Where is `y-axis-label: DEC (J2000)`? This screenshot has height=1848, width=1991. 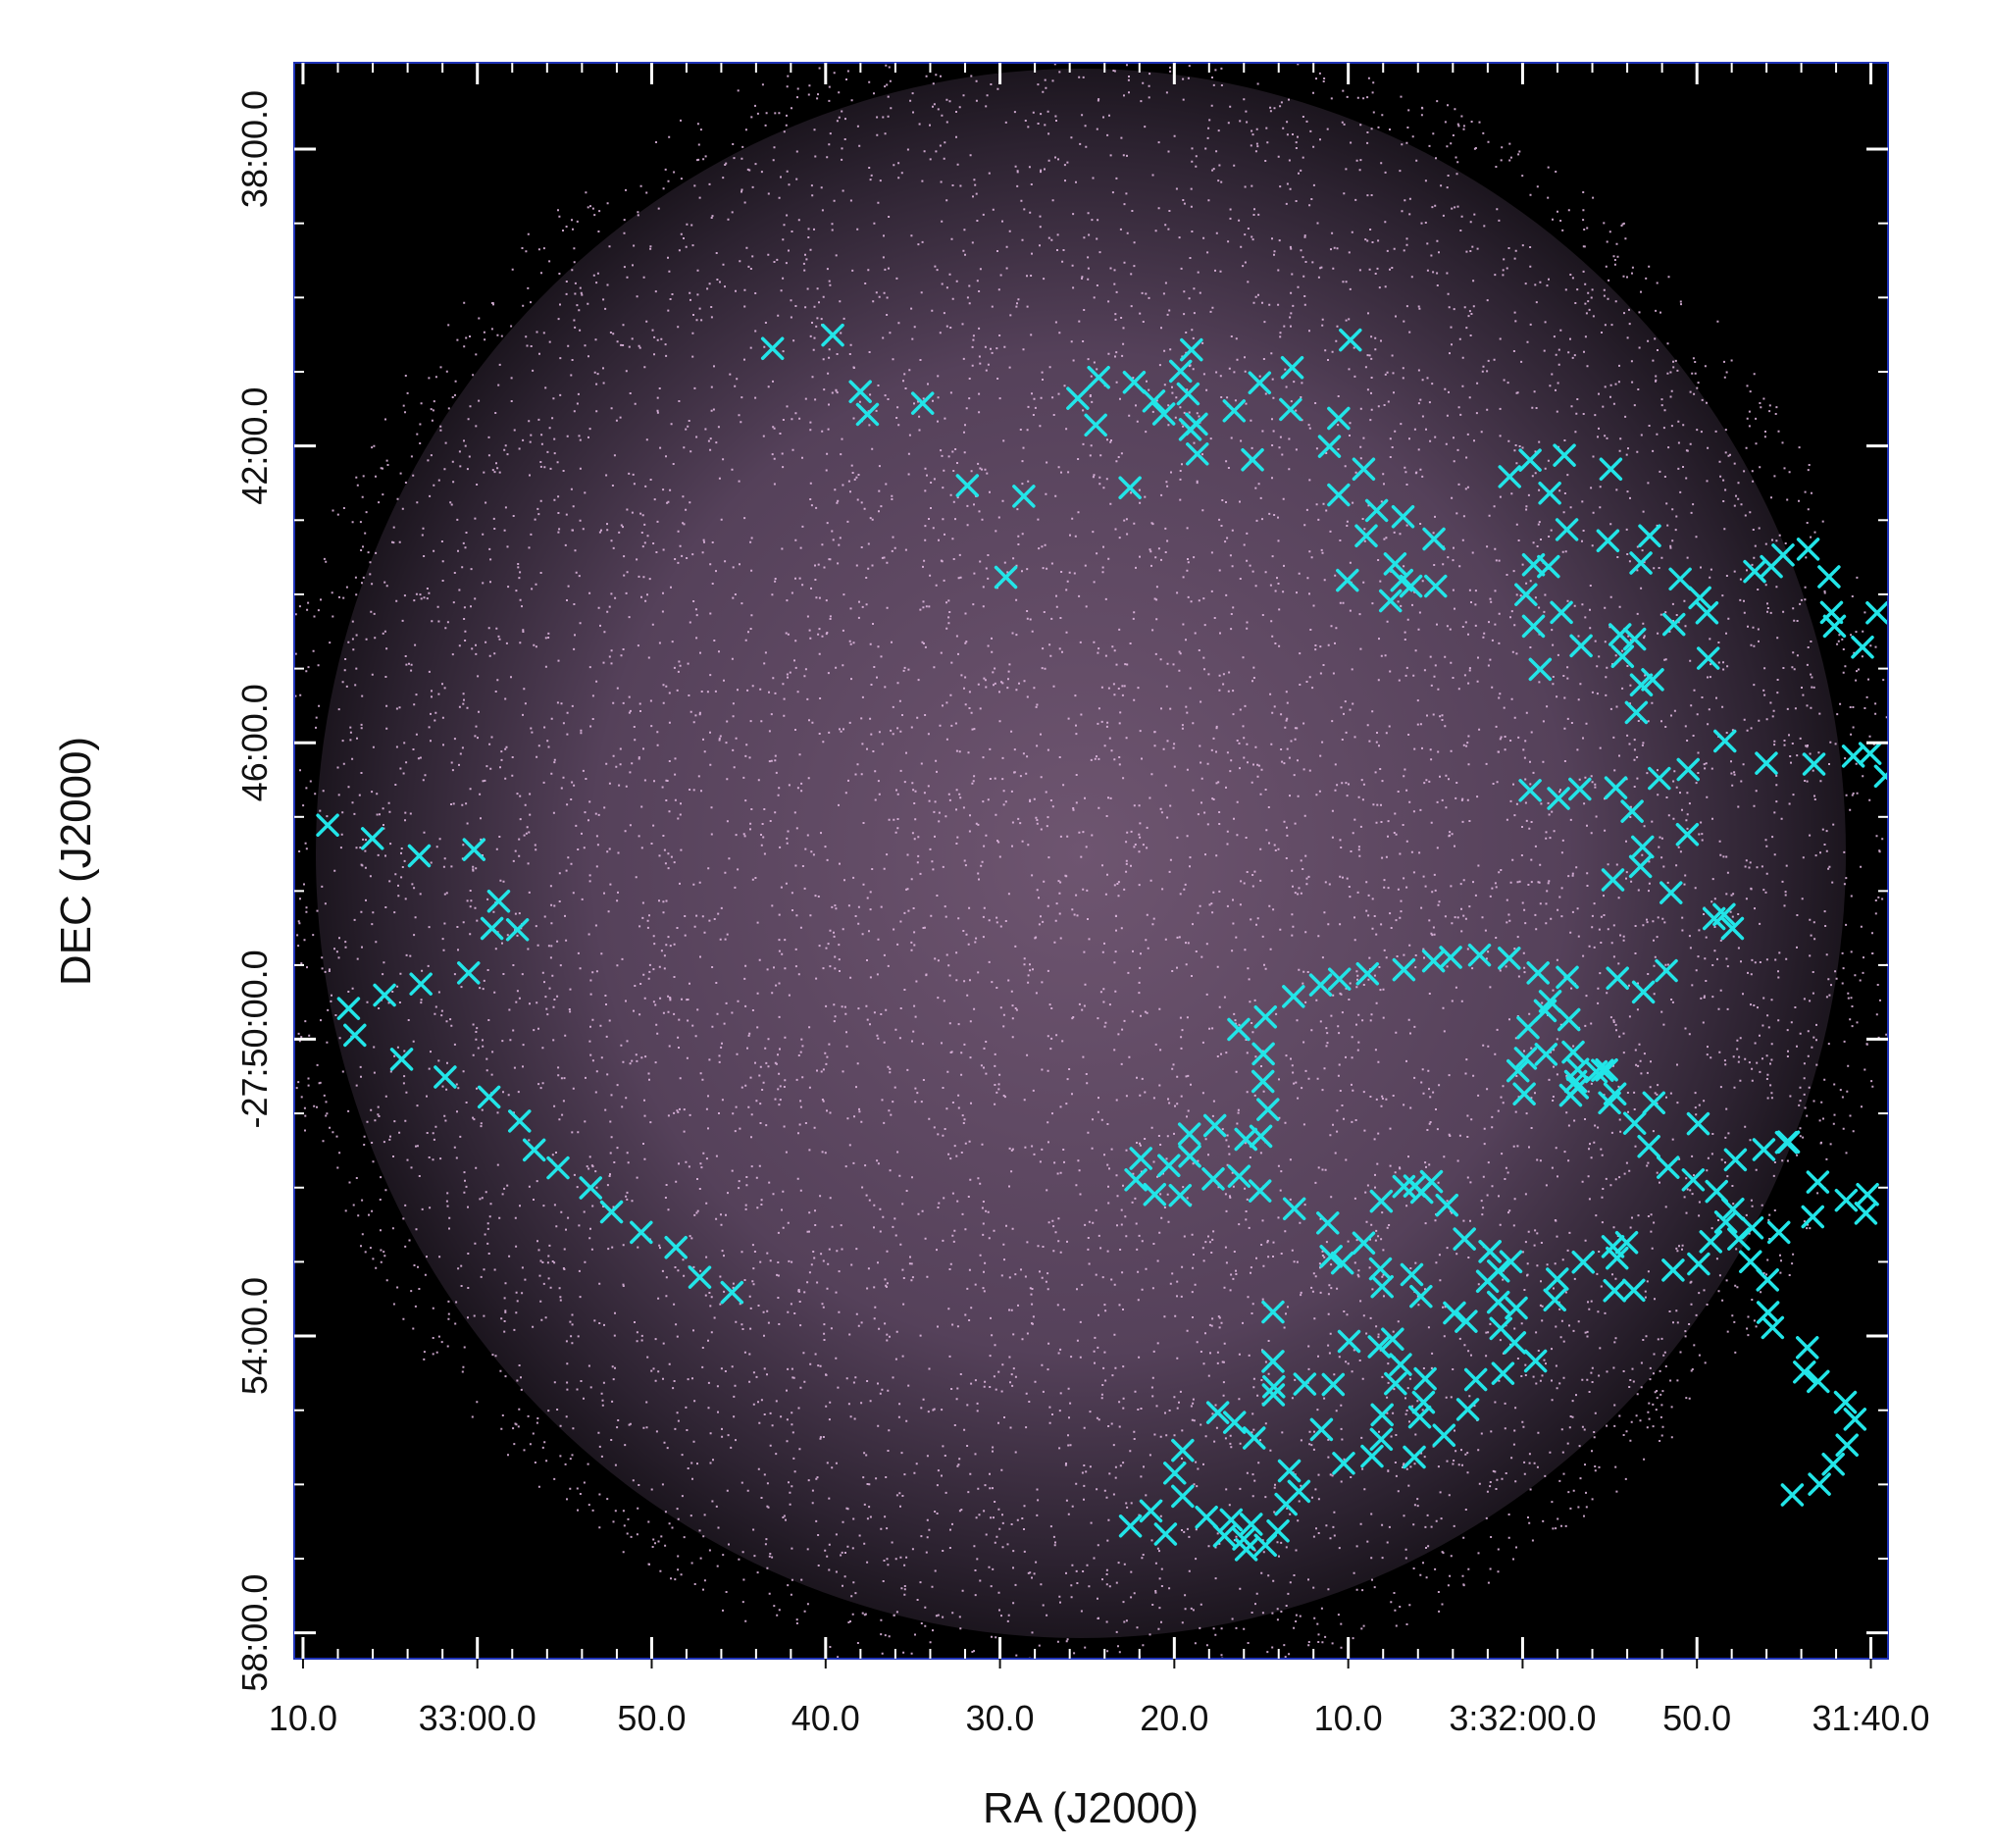 y-axis-label: DEC (J2000) is located at coordinates (76, 861).